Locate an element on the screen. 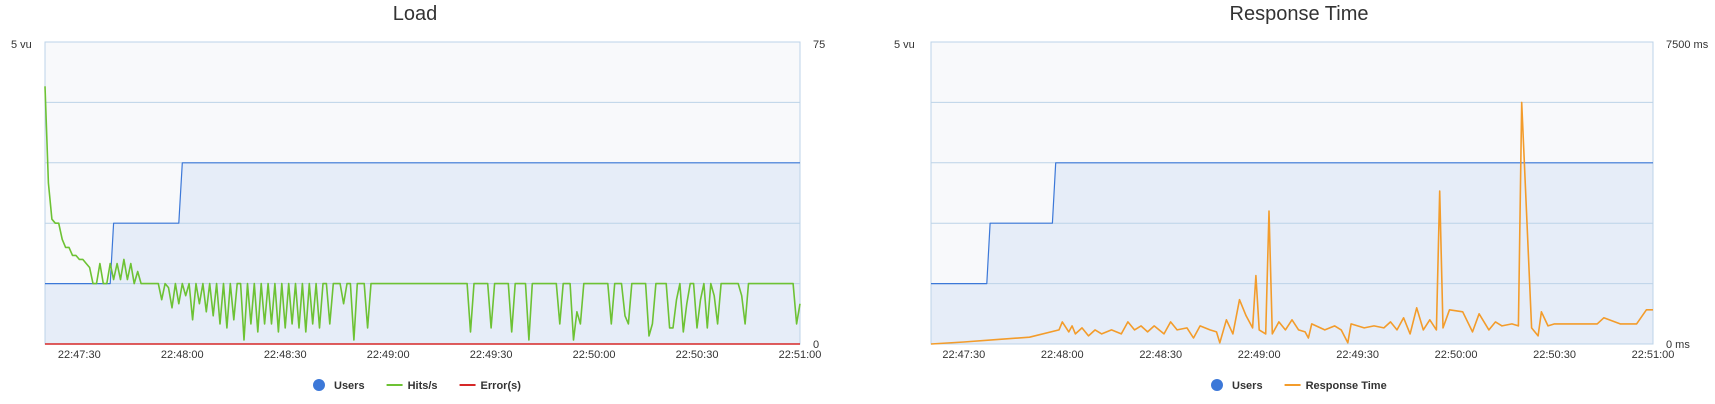  legend-item-error-s: Error(s) is located at coordinates (490, 386).